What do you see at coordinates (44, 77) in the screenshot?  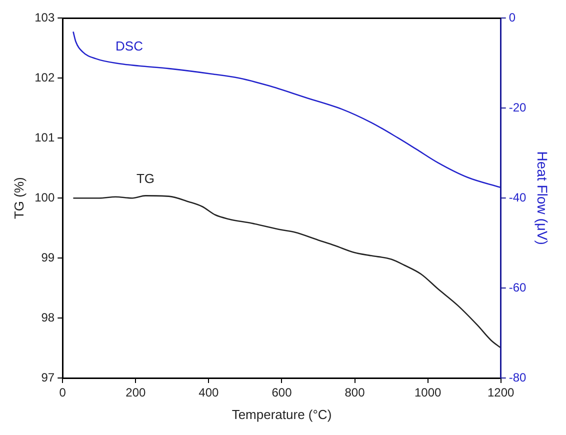 I see `y-tick-label: 102` at bounding box center [44, 77].